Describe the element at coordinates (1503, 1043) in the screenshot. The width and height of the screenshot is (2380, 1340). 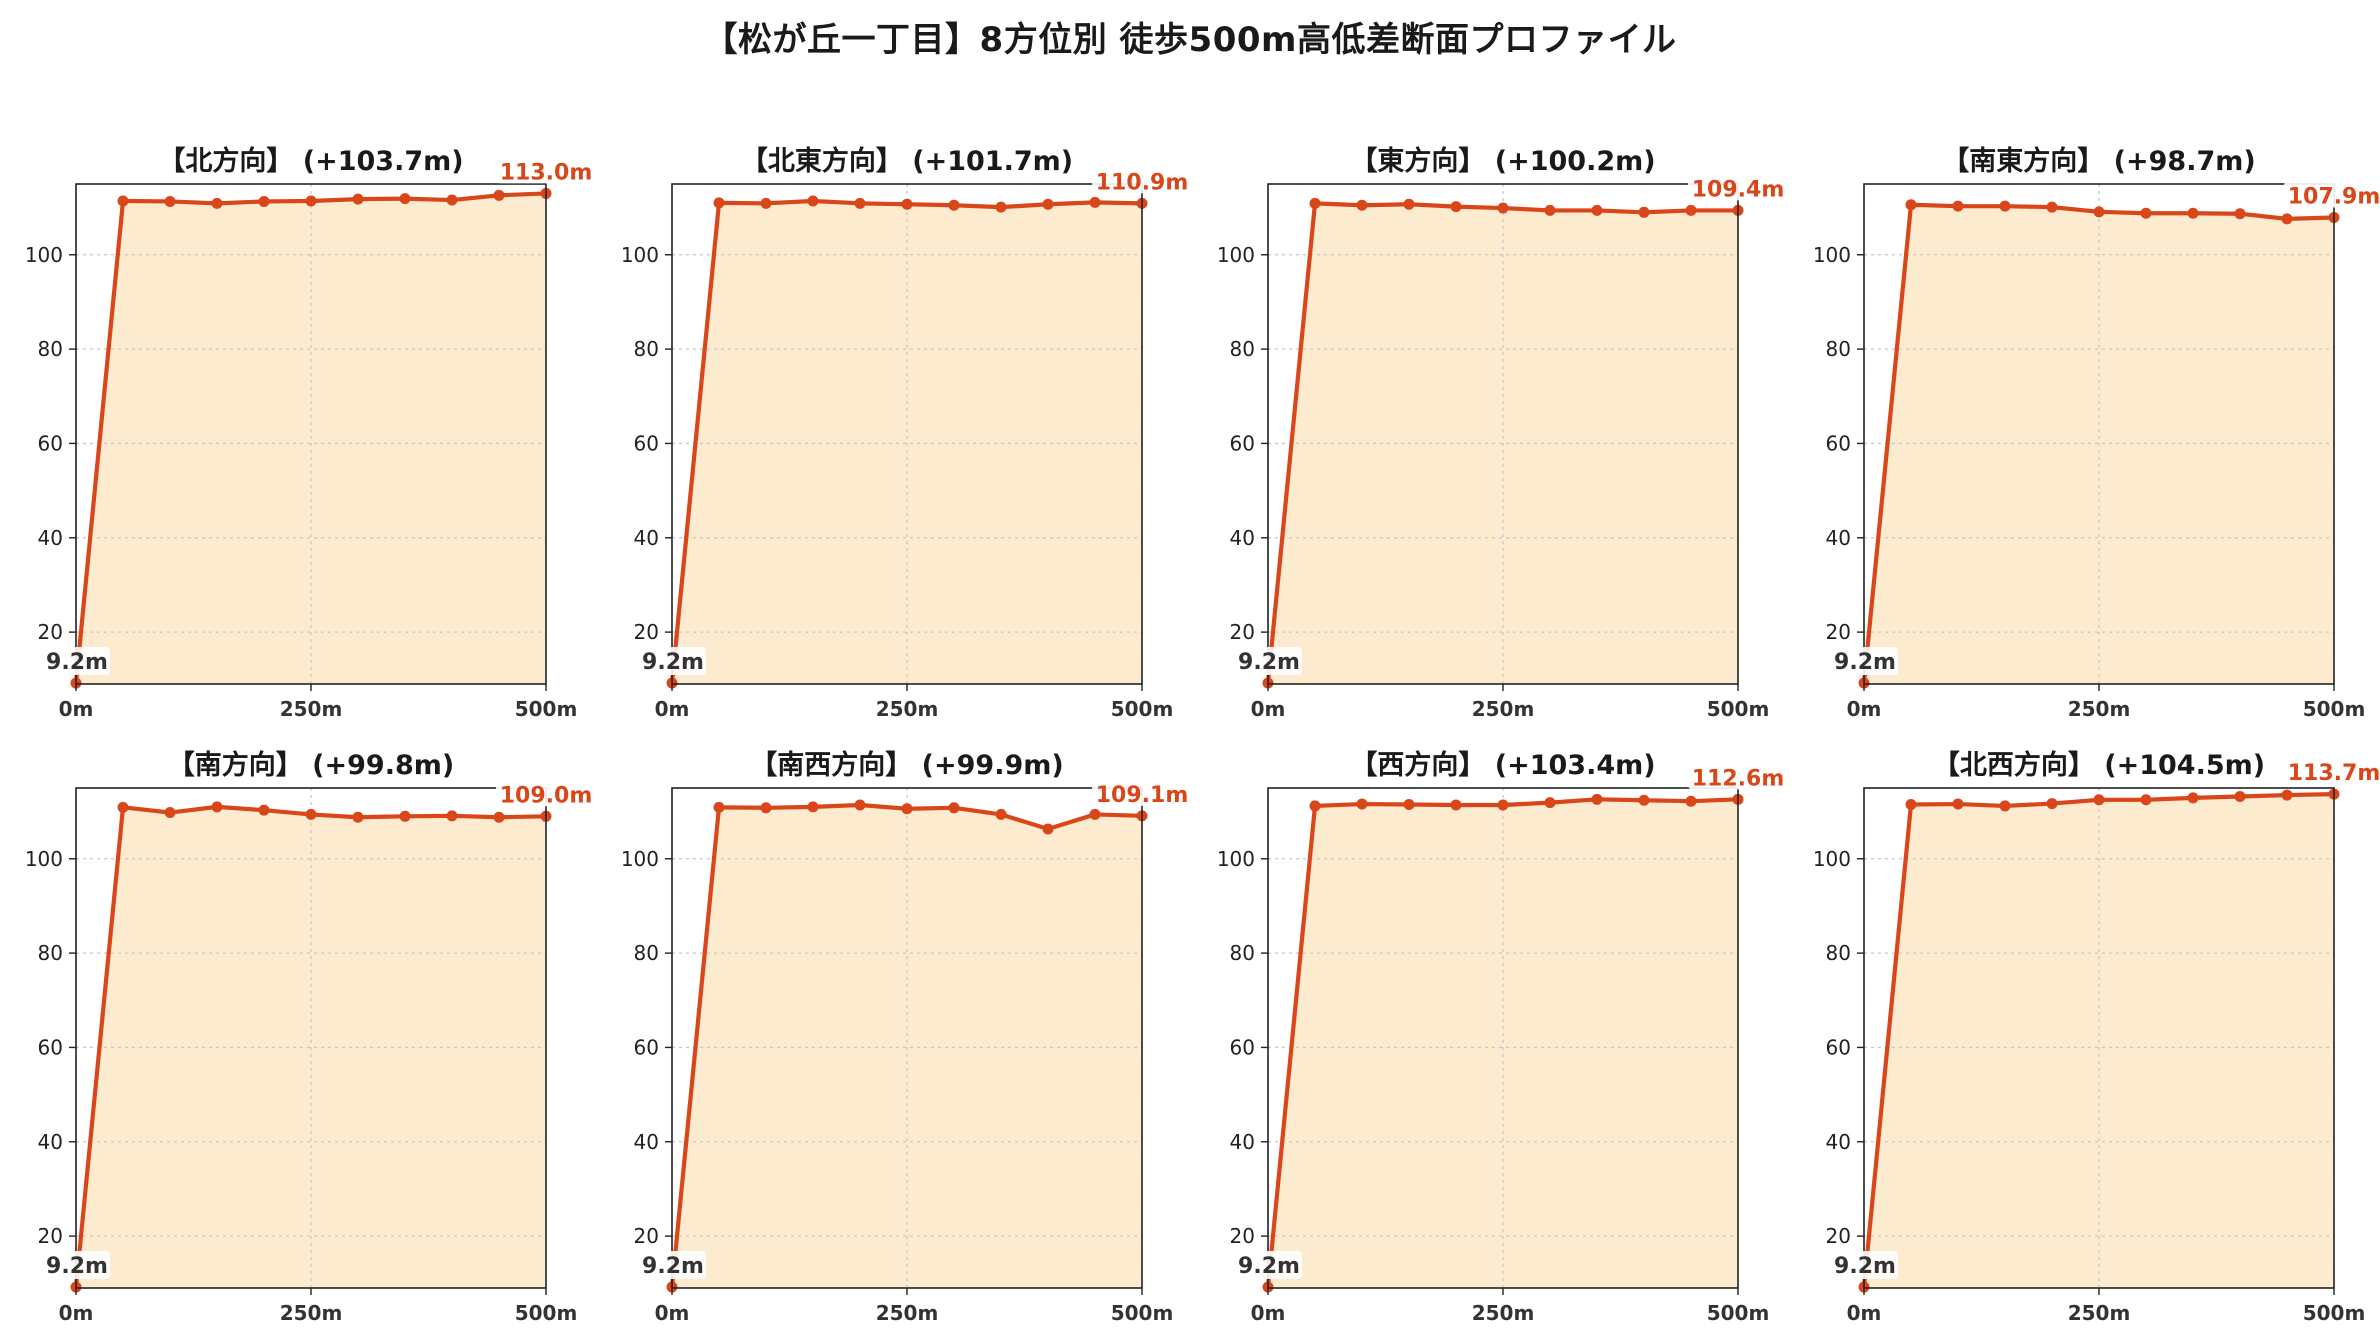
I see `elevation-area` at that location.